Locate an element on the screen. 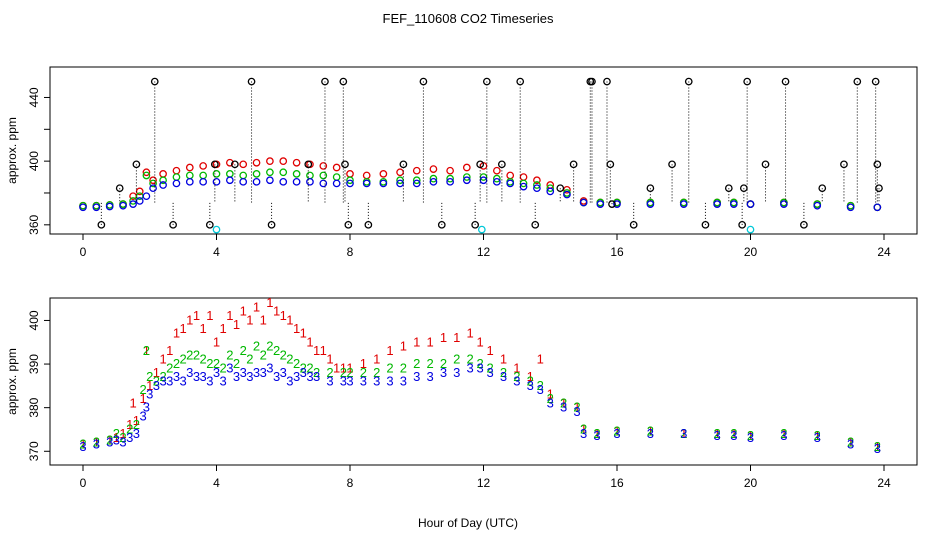  point-flag-cyan is located at coordinates (750, 229).